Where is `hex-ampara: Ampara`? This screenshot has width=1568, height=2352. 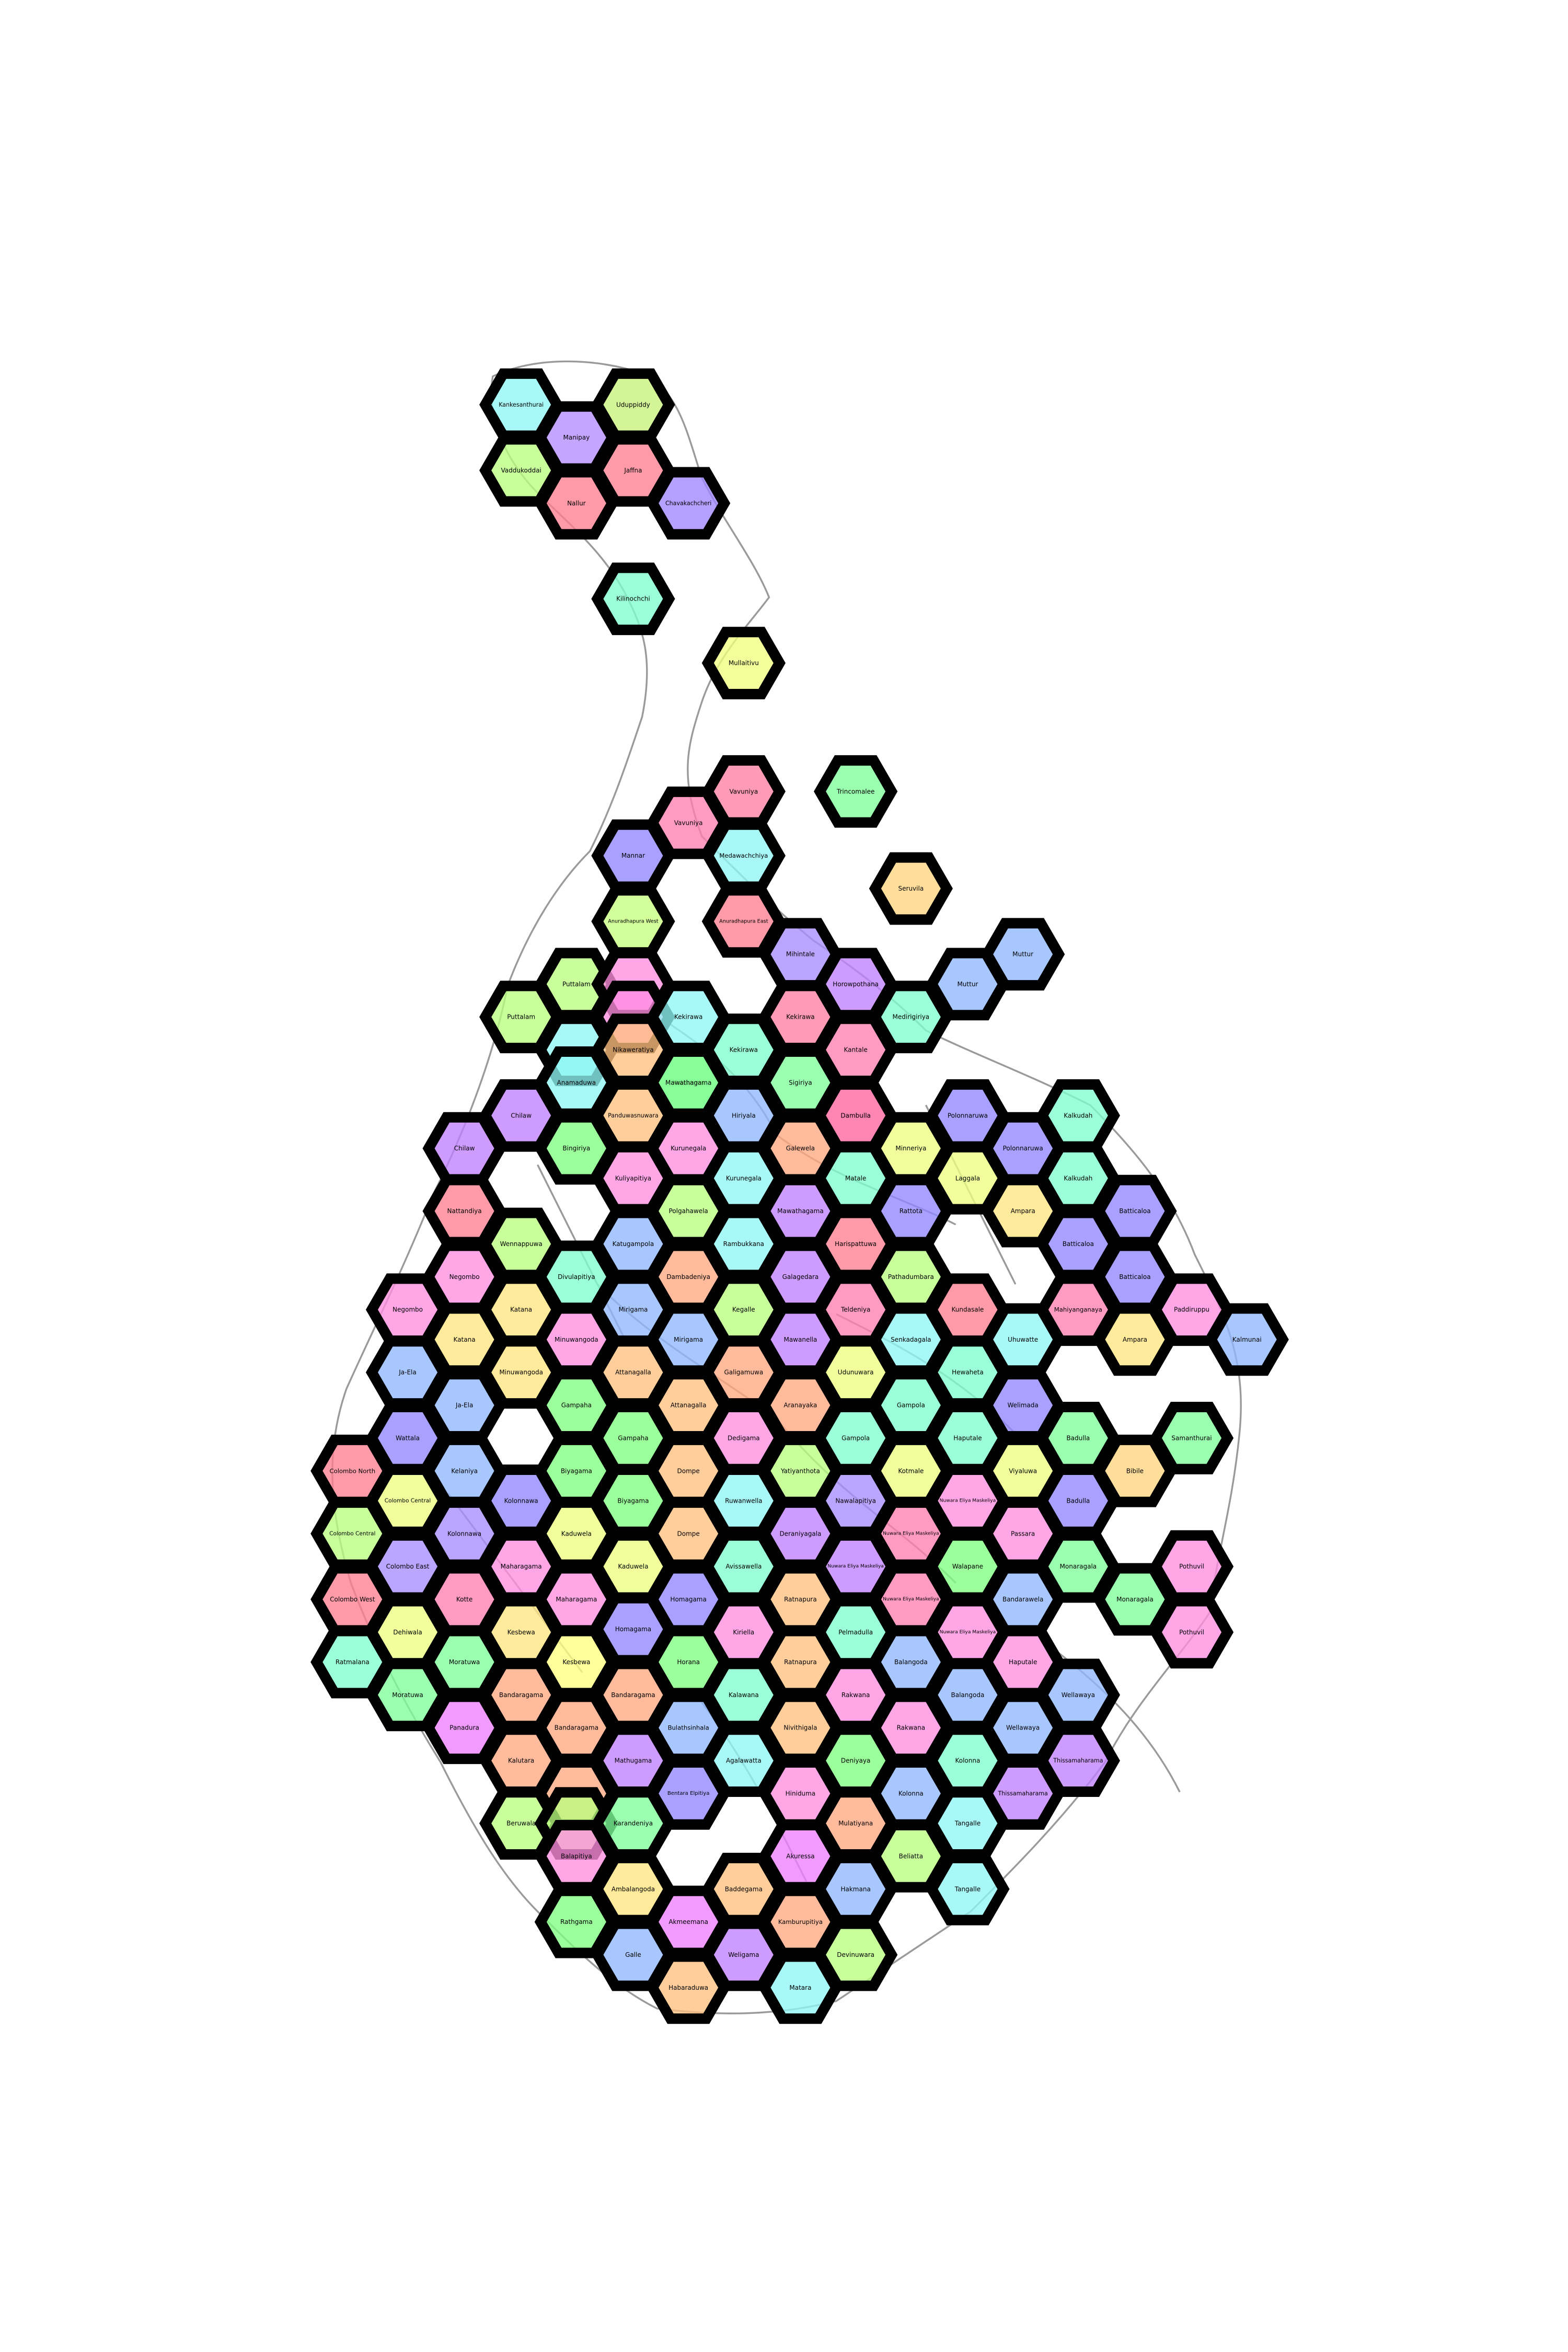
hex-ampara: Ampara is located at coordinates (1135, 1339).